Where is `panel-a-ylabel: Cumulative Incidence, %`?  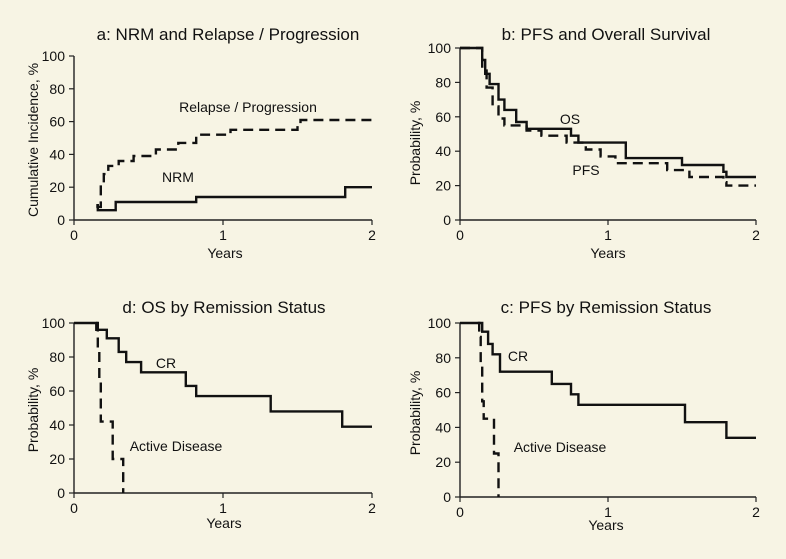 panel-a-ylabel: Cumulative Incidence, % is located at coordinates (33, 140).